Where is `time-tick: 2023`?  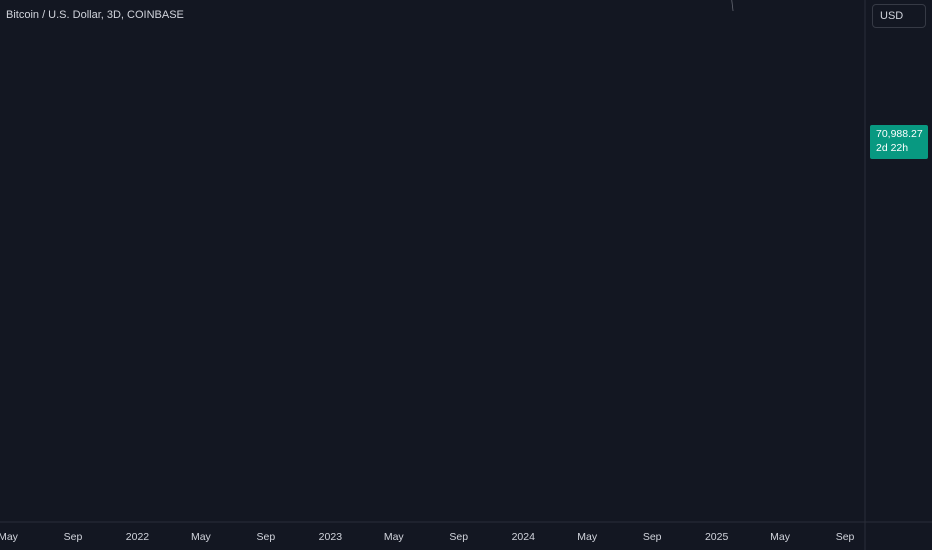 time-tick: 2023 is located at coordinates (331, 537).